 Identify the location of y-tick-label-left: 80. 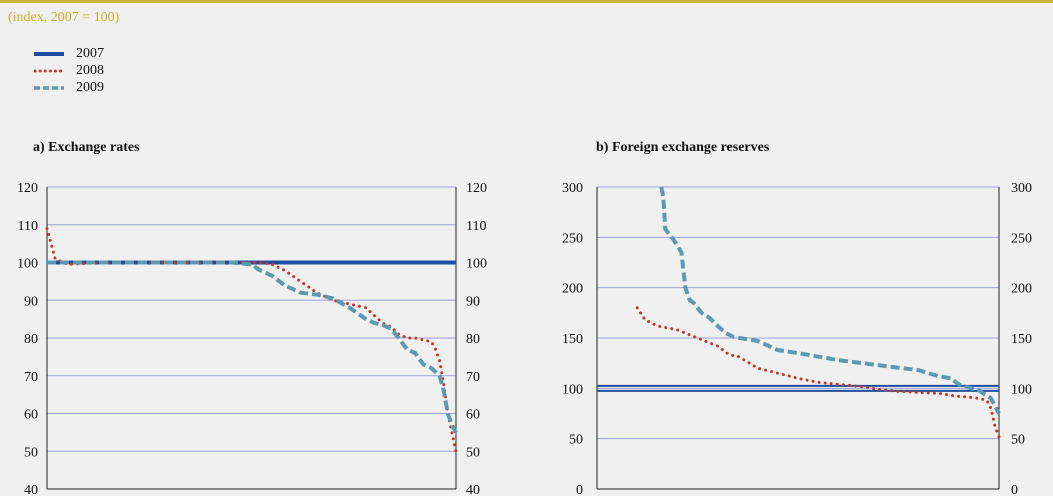
(31, 339).